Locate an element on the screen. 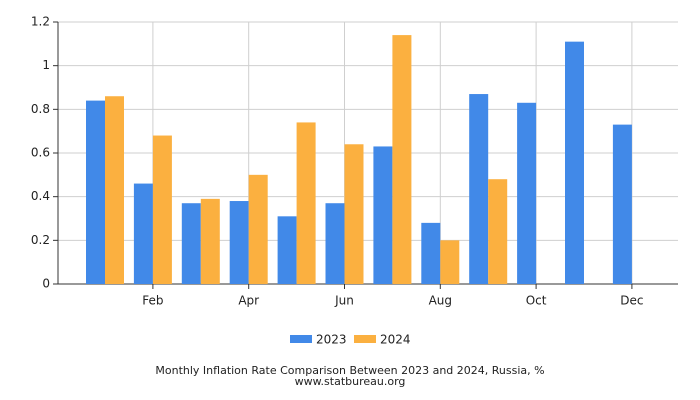 This screenshot has width=700, height=400. y-tick-label: 1 is located at coordinates (46, 65).